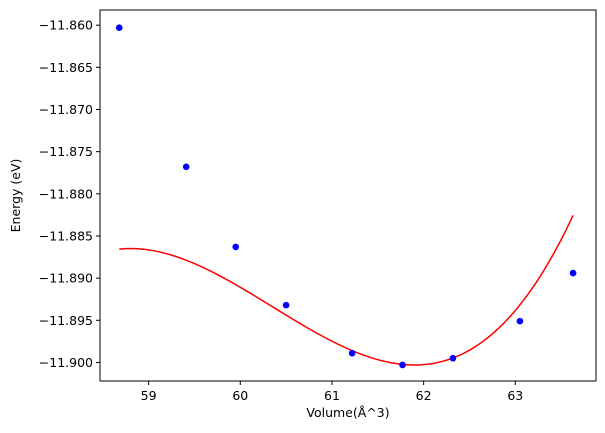 This screenshot has width=605, height=433. Describe the element at coordinates (15, 196) in the screenshot. I see `y-axis-label: Energy (eV)` at that location.